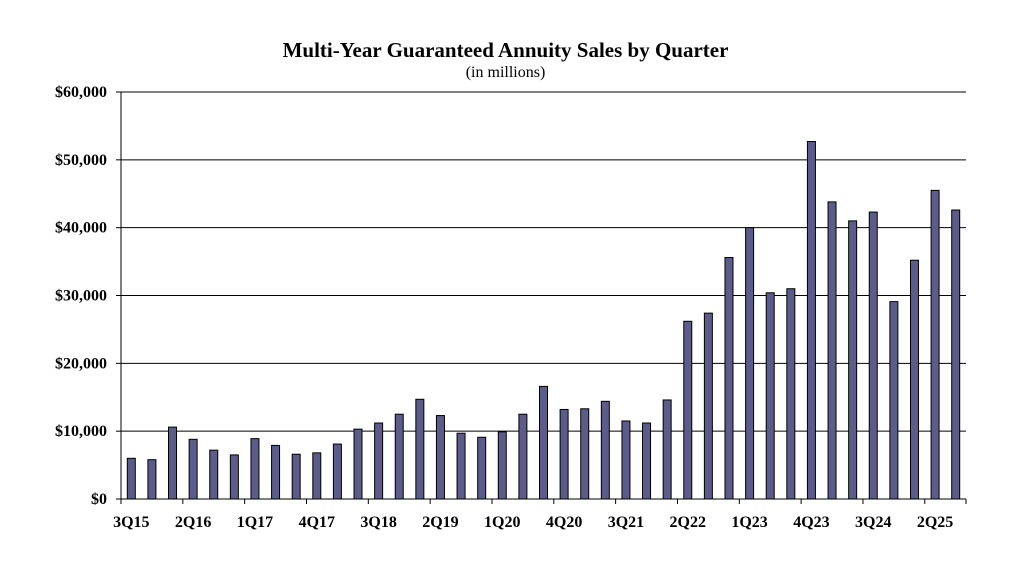  I want to click on bar-1Q21, so click(585, 454).